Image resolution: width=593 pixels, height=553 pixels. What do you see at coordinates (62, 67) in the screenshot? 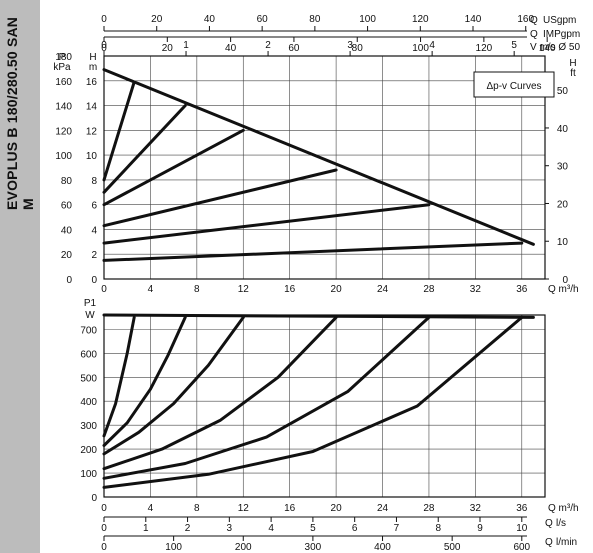
I see `kpa-axis-label-unit: kPa` at bounding box center [62, 67].